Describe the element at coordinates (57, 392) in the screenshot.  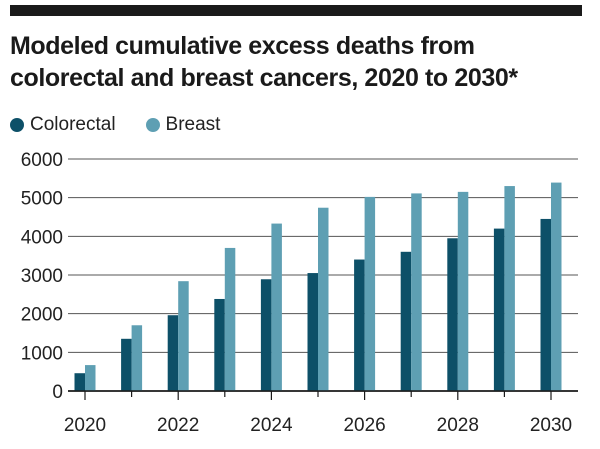
I see `y-tick-label: 0` at that location.